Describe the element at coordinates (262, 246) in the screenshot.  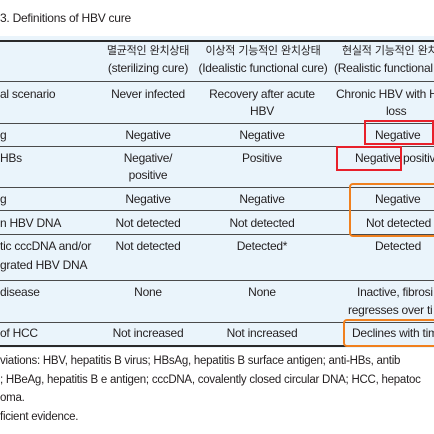
I see `cell-cccdna-idealistic: Detected*` at that location.